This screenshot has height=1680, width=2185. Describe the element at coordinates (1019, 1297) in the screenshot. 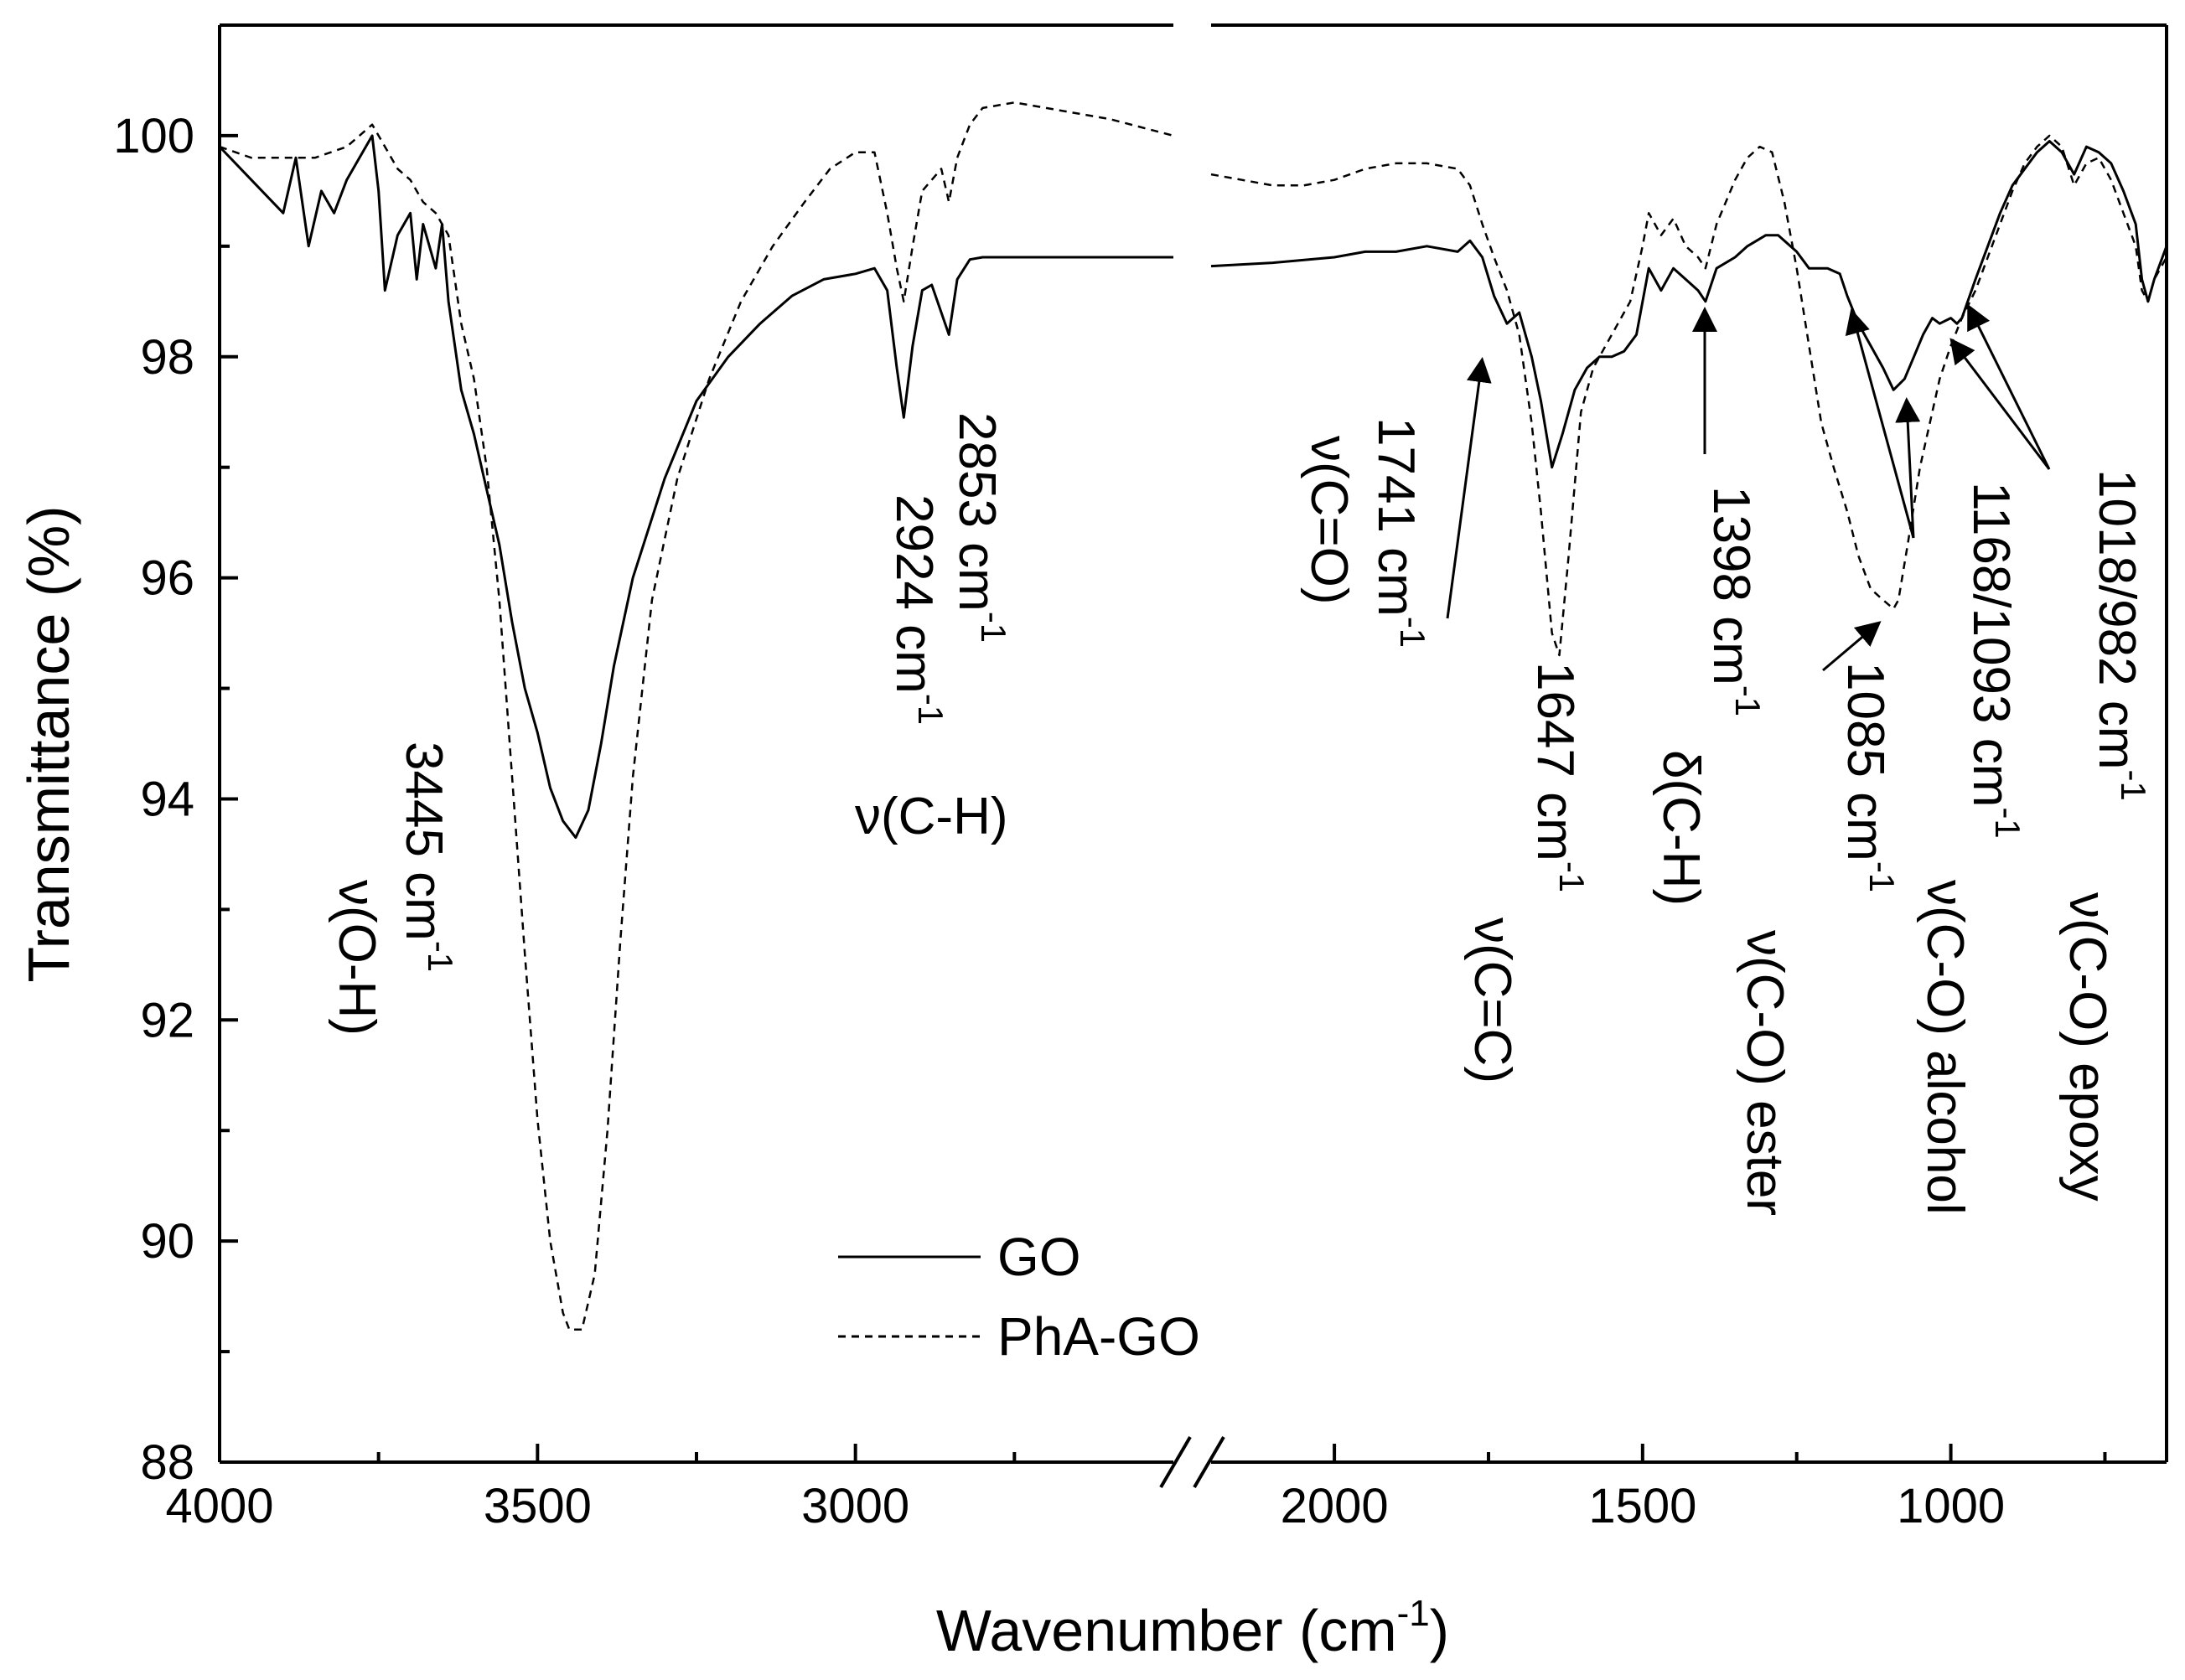

I see `legend: GO PhA-GO` at that location.